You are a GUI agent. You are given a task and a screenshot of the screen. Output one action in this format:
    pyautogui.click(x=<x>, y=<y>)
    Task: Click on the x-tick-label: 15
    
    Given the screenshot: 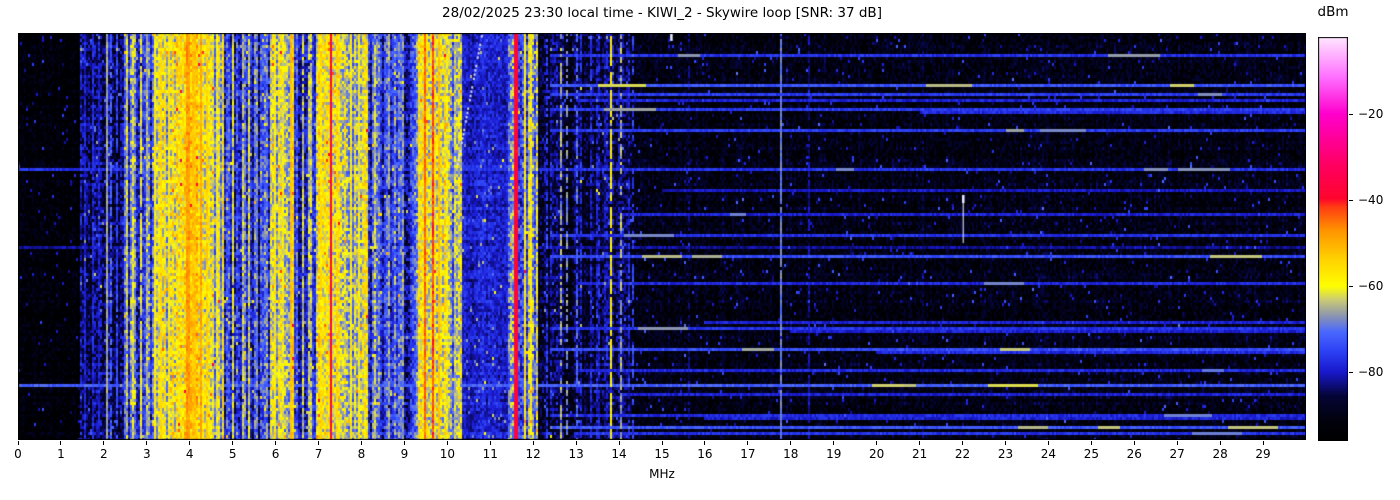 What is the action you would take?
    pyautogui.click(x=662, y=454)
    